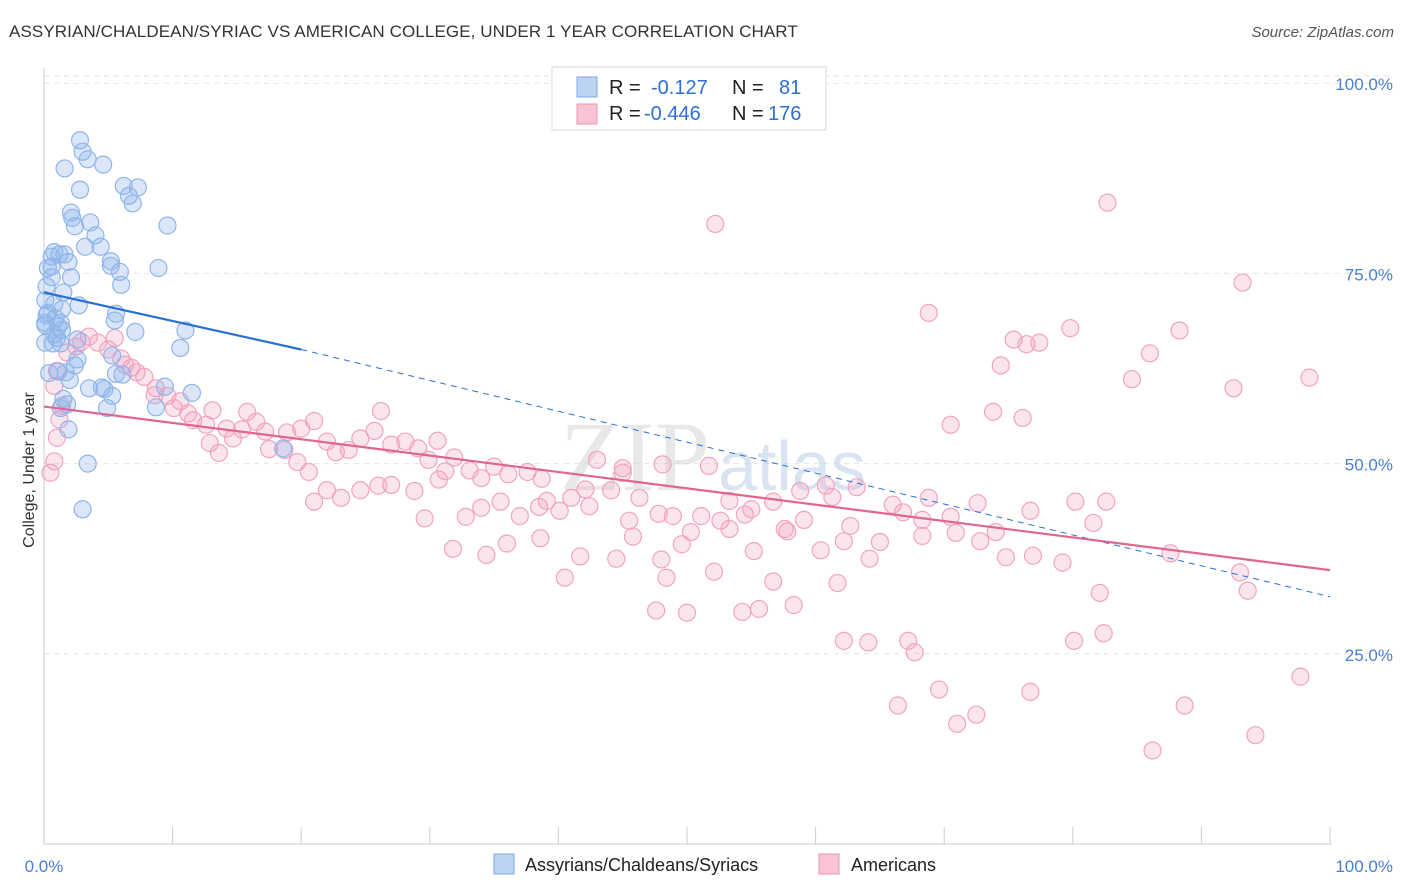  Describe the element at coordinates (29, 470) in the screenshot. I see `y-axis-title: College, Under 1 year` at that location.